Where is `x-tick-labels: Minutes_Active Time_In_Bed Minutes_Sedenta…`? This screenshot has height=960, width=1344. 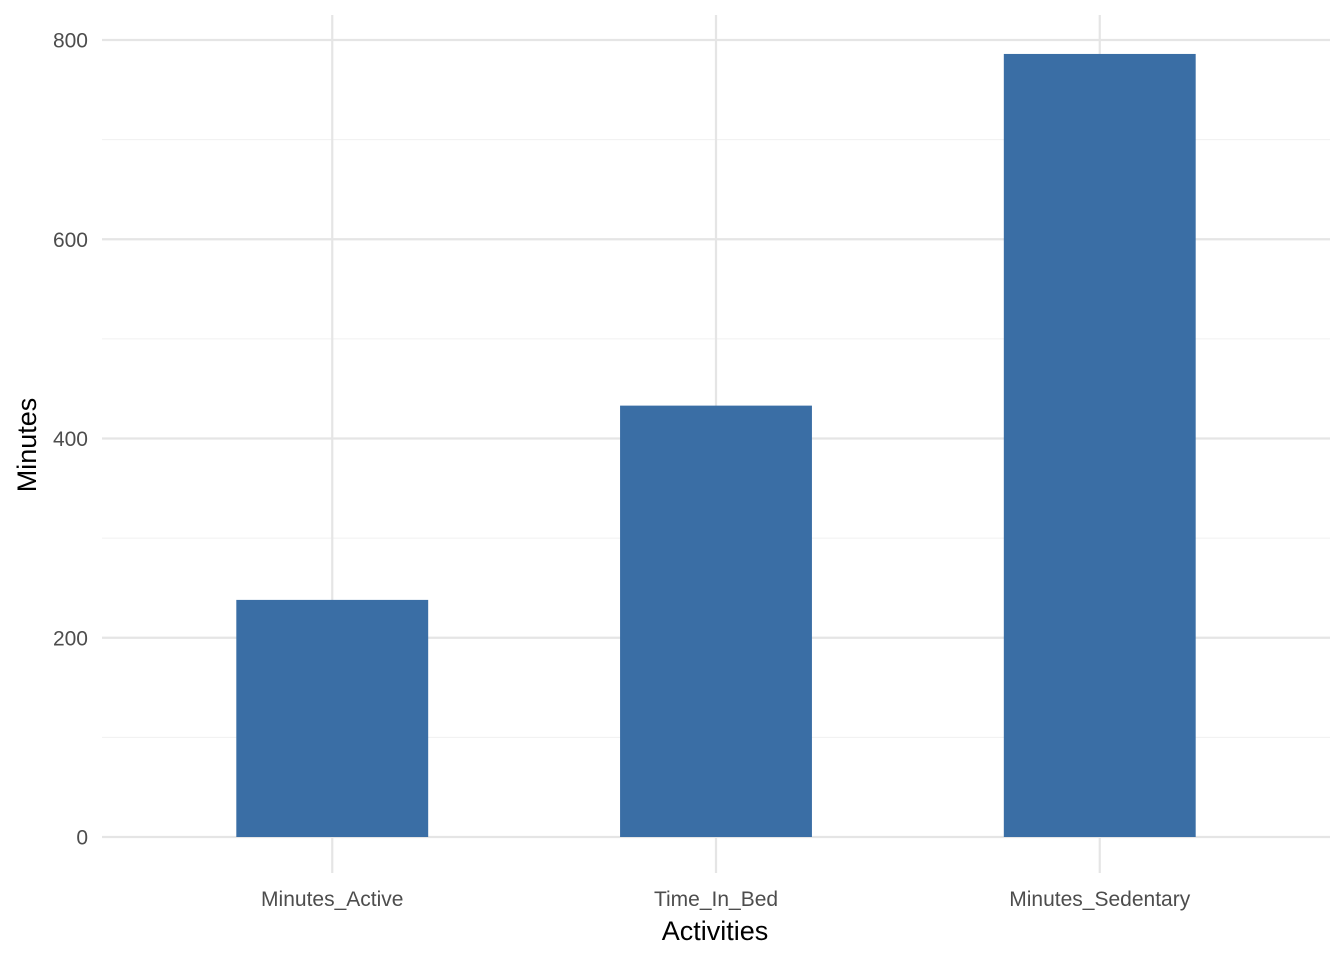
x-tick-labels: Minutes_Active Time_In_Bed Minutes_Sedenta… is located at coordinates (726, 899).